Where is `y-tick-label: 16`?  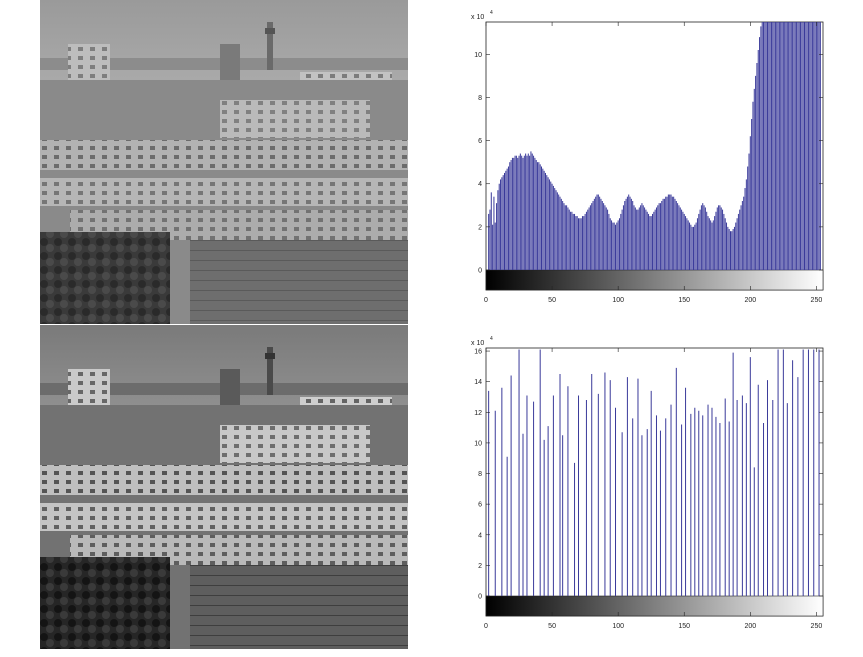 y-tick-label: 16 is located at coordinates (478, 352).